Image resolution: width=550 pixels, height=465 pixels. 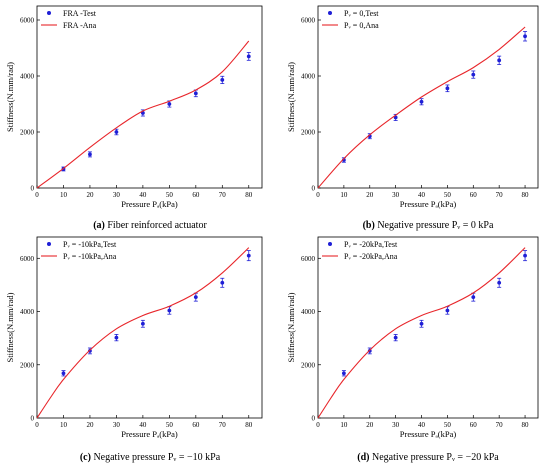 I want to click on caption-letter: (a), so click(x=99, y=225).